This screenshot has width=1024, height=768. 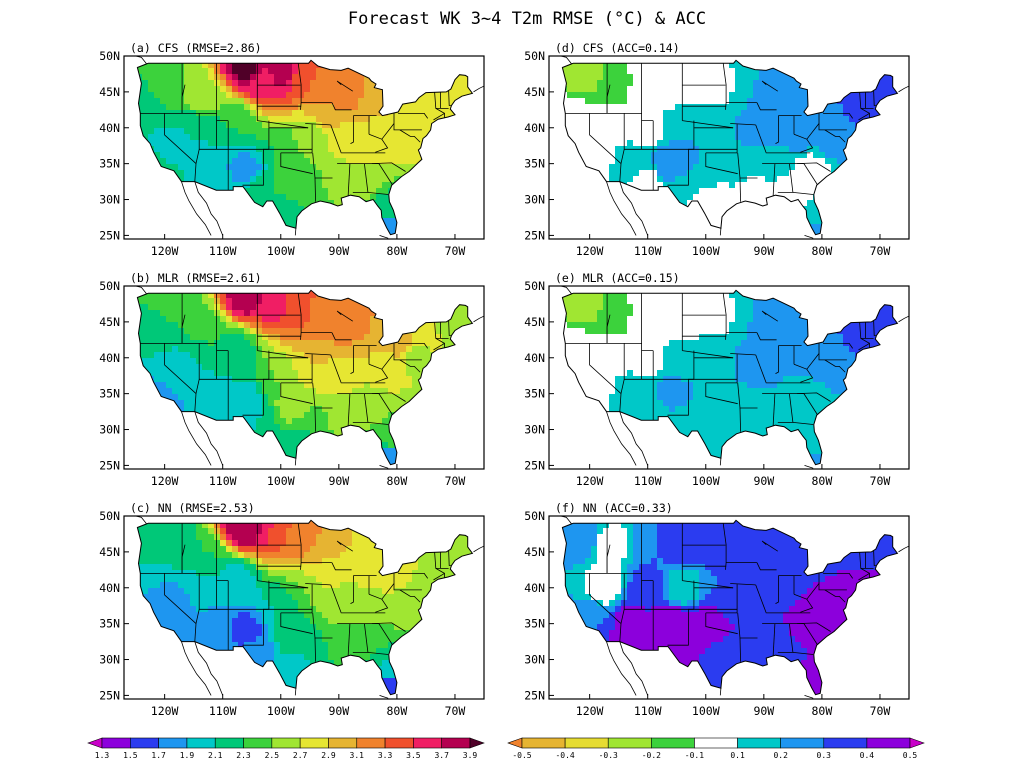 I want to click on colorbar-tick-label: 1.3, so click(x=102, y=755).